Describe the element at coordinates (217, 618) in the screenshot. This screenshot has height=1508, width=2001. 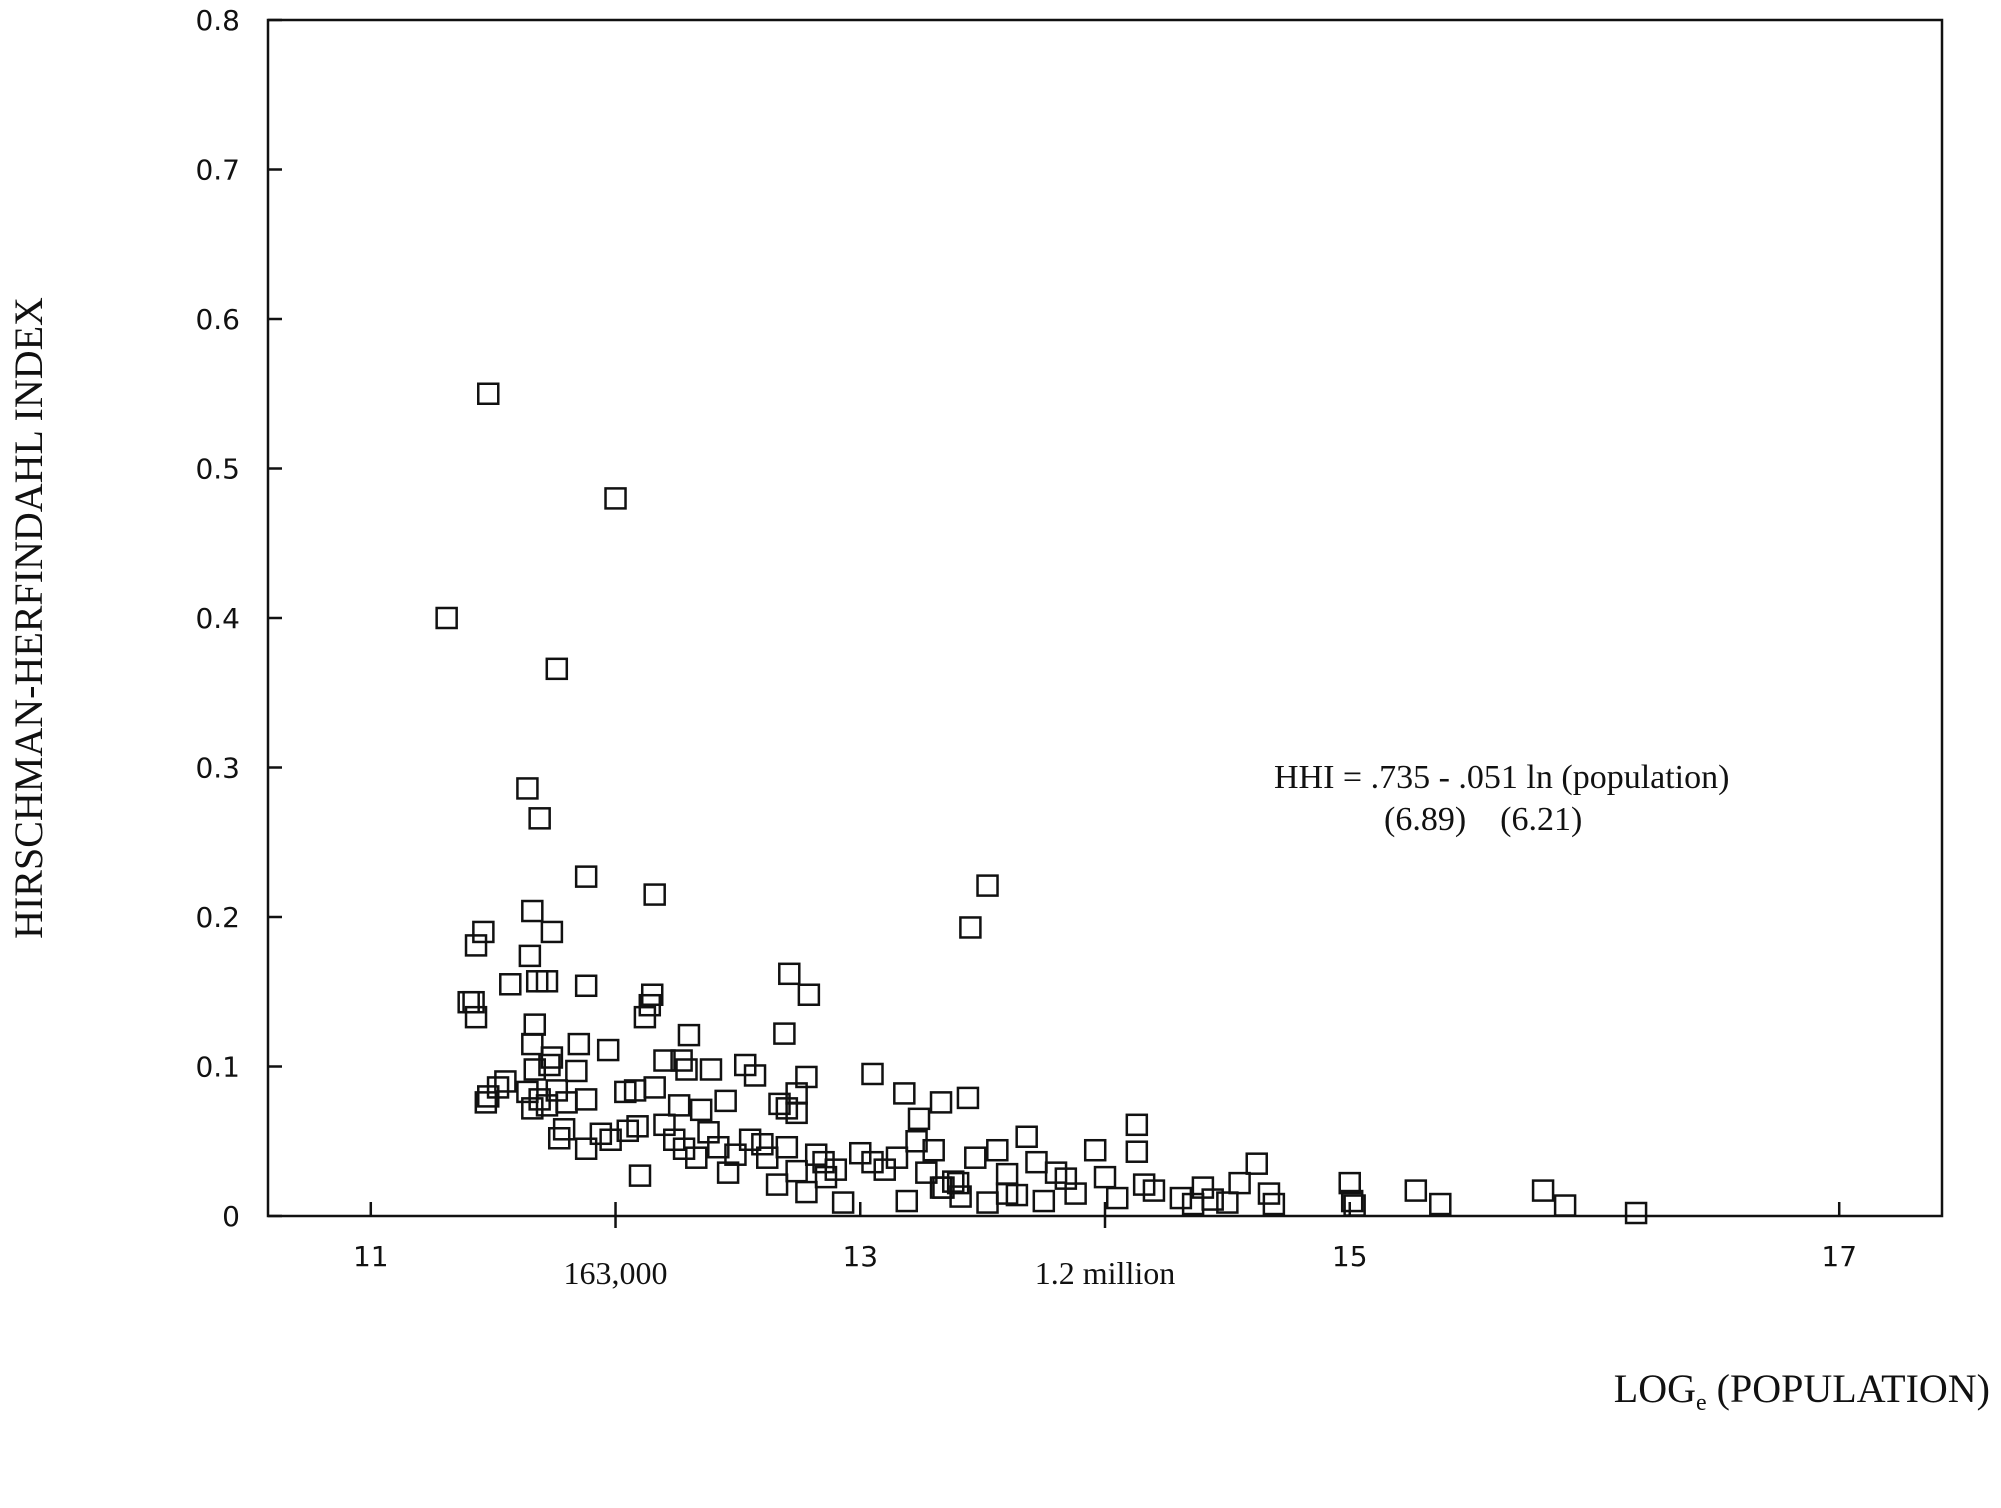
I see `y-tick-label: 0.4` at that location.